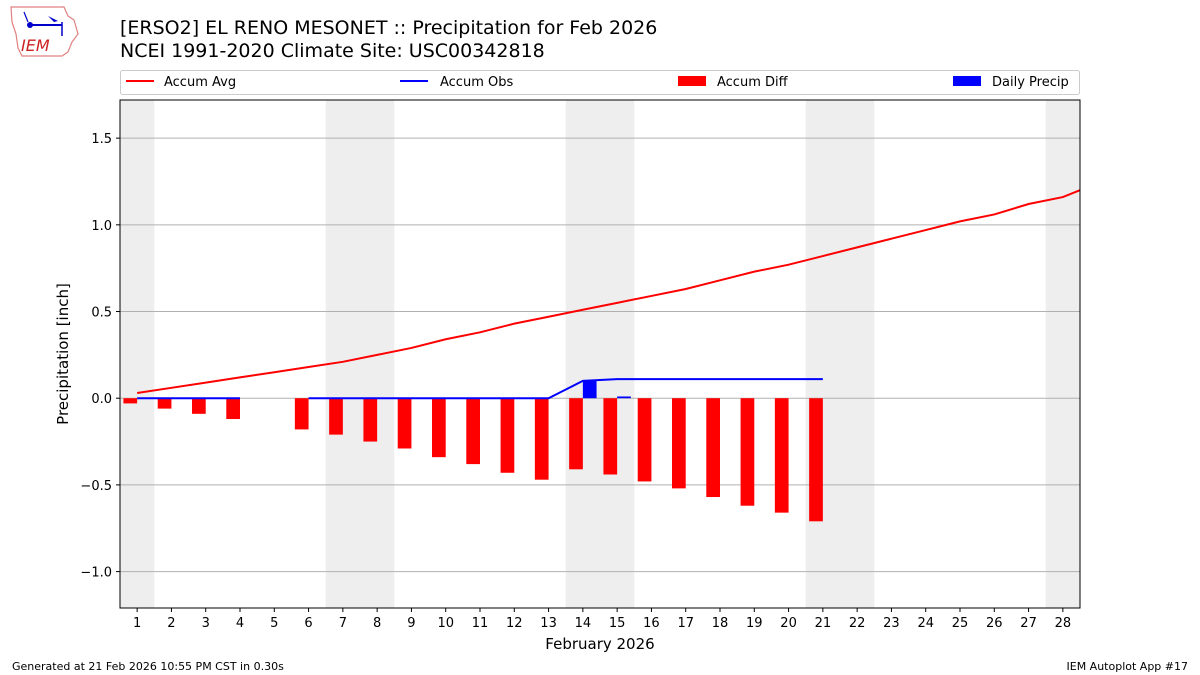 Image resolution: width=1200 pixels, height=675 pixels. What do you see at coordinates (137, 623) in the screenshot?
I see `x-tick-label: 1` at bounding box center [137, 623].